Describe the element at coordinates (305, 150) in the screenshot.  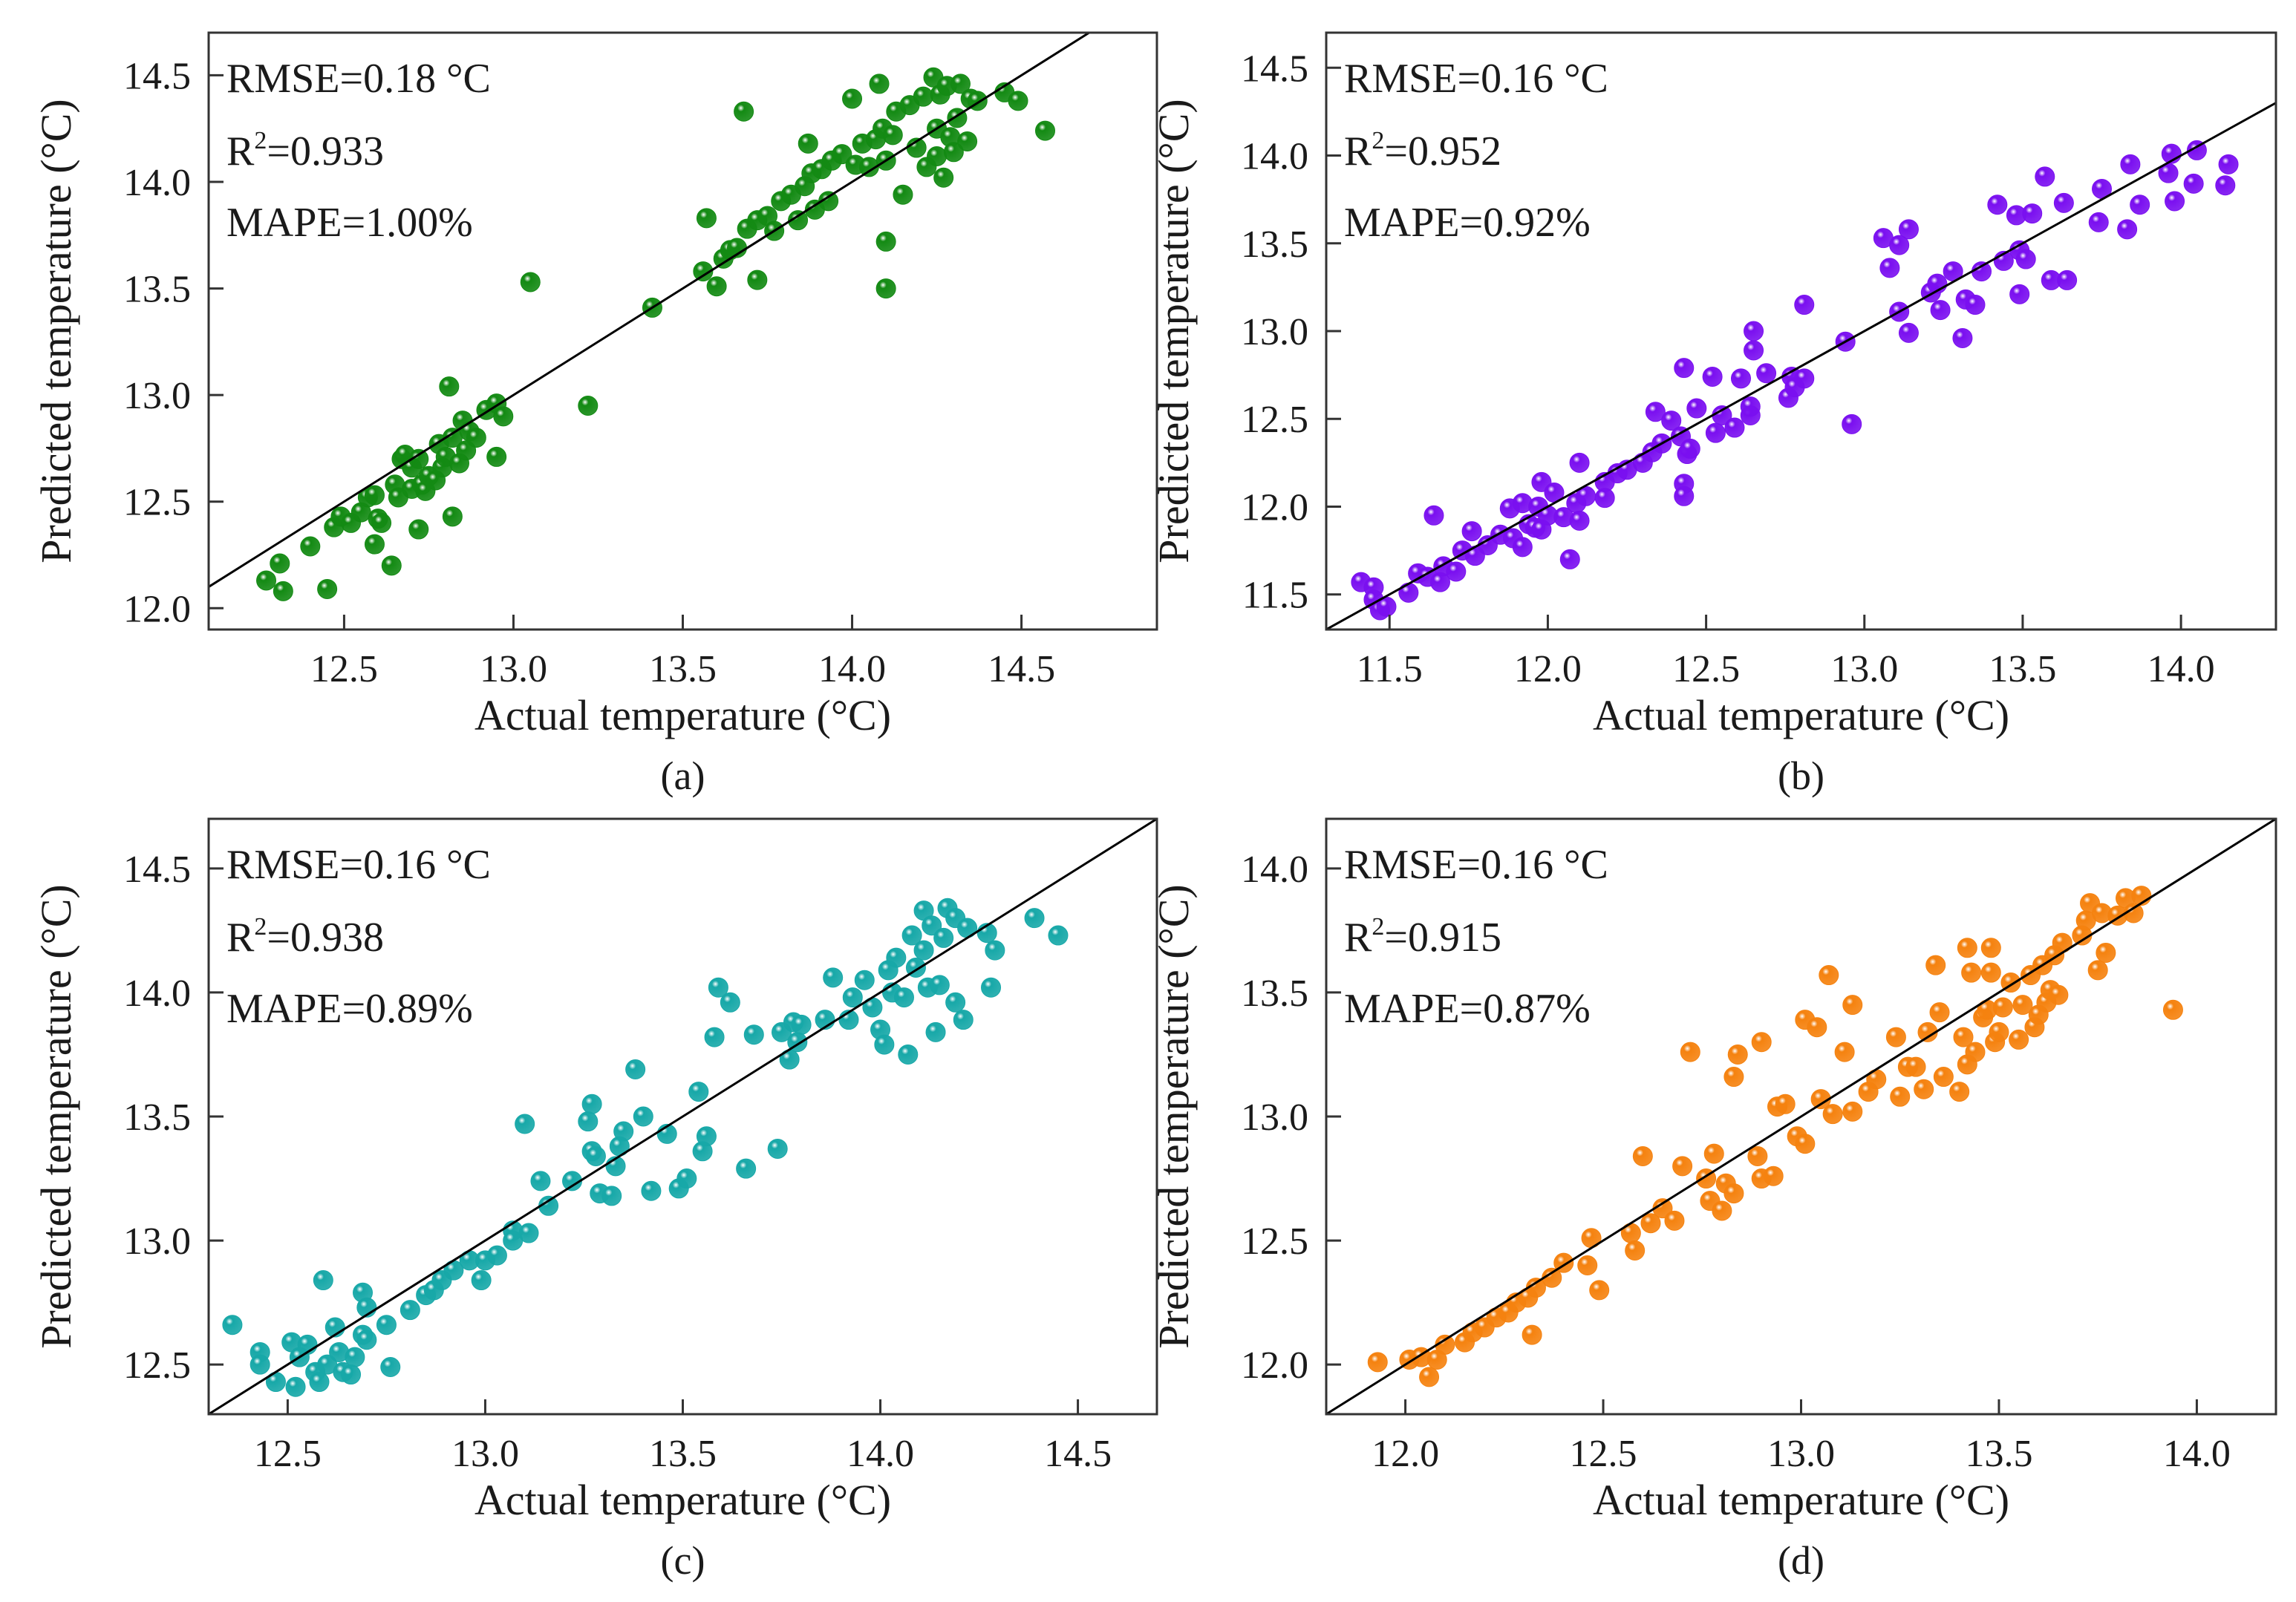
I see `r2-annotation: R2=0.933` at that location.